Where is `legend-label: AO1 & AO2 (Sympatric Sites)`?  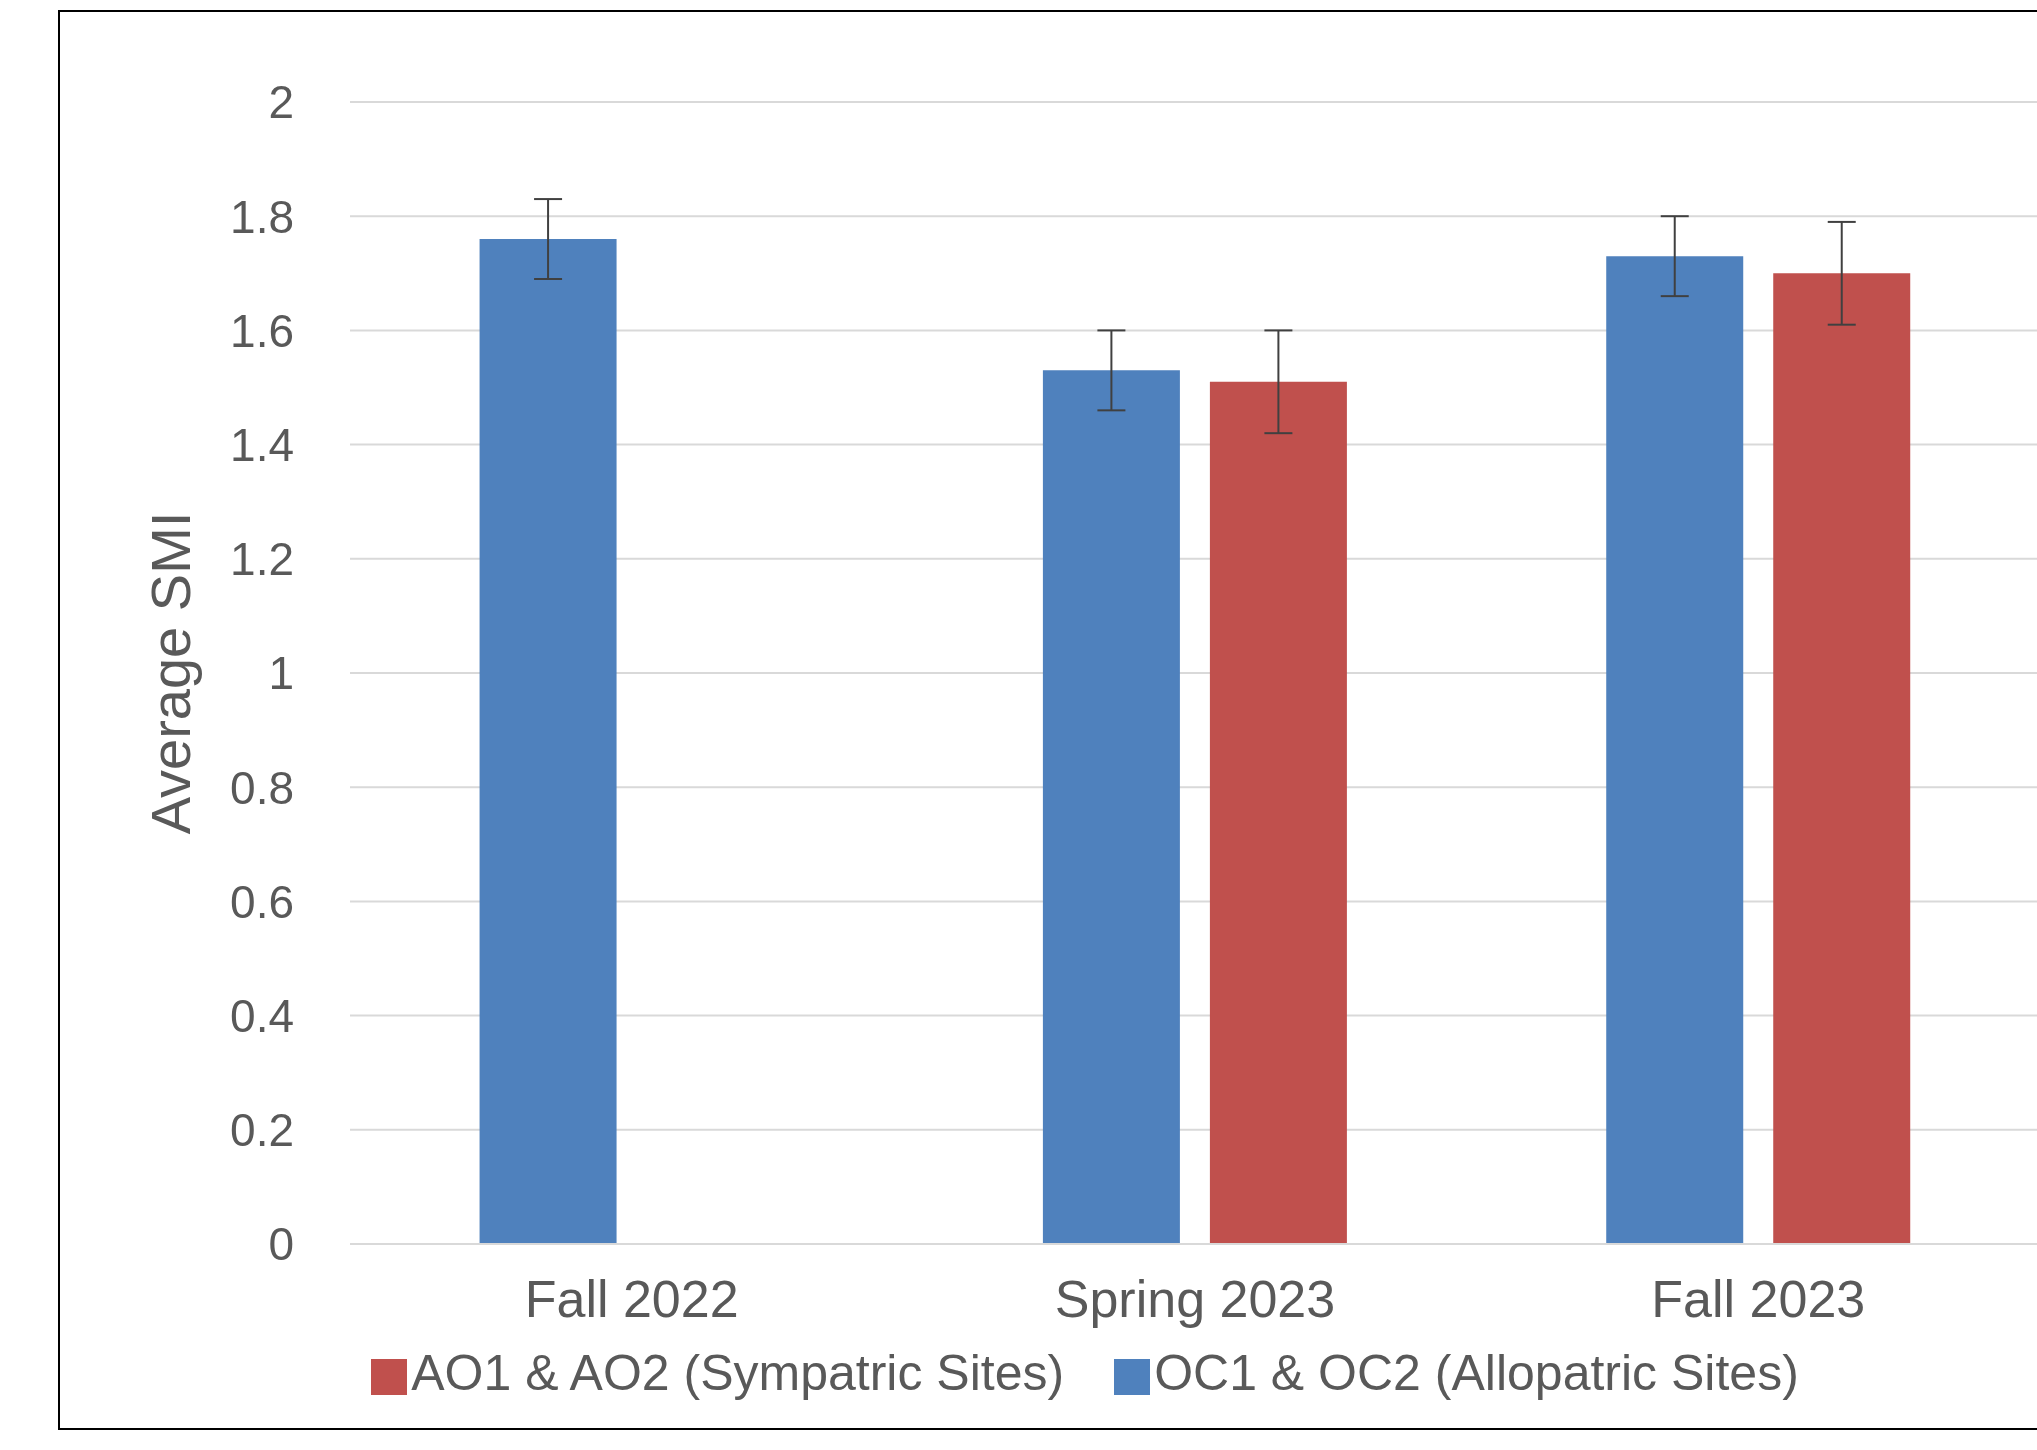
legend-label: AO1 & AO2 (Sympatric Sites) is located at coordinates (738, 1373).